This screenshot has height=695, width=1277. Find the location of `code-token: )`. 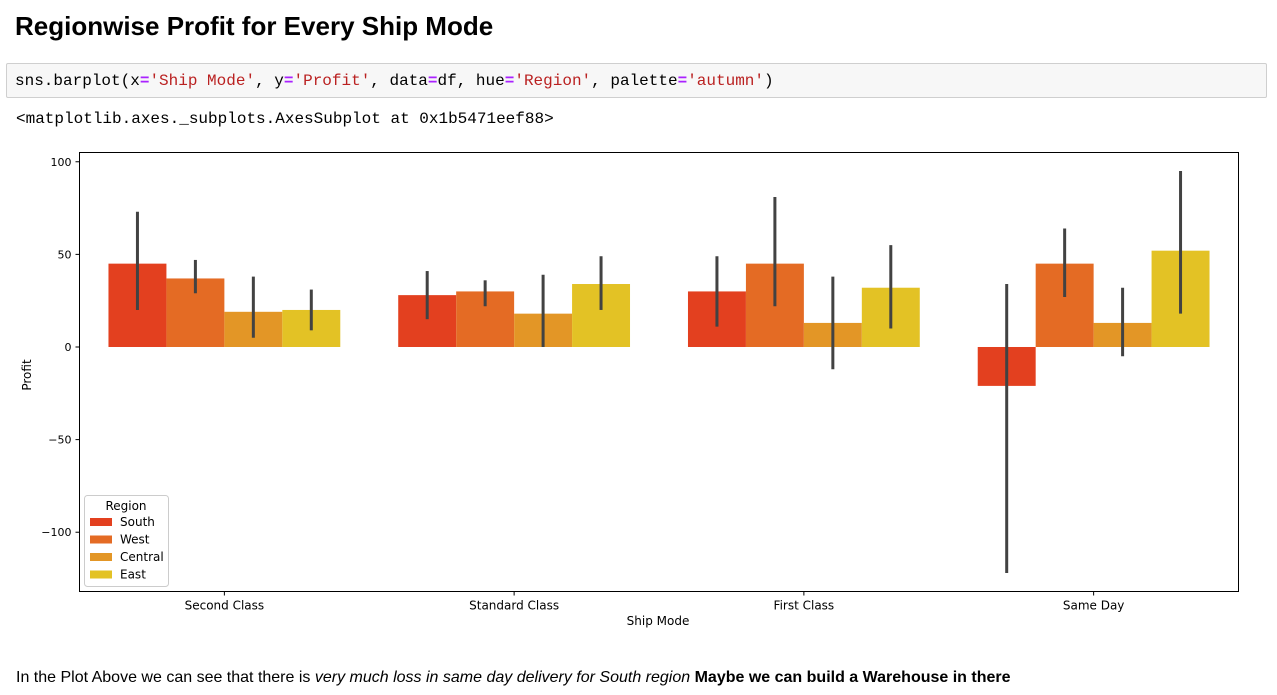

code-token: ) is located at coordinates (769, 80).